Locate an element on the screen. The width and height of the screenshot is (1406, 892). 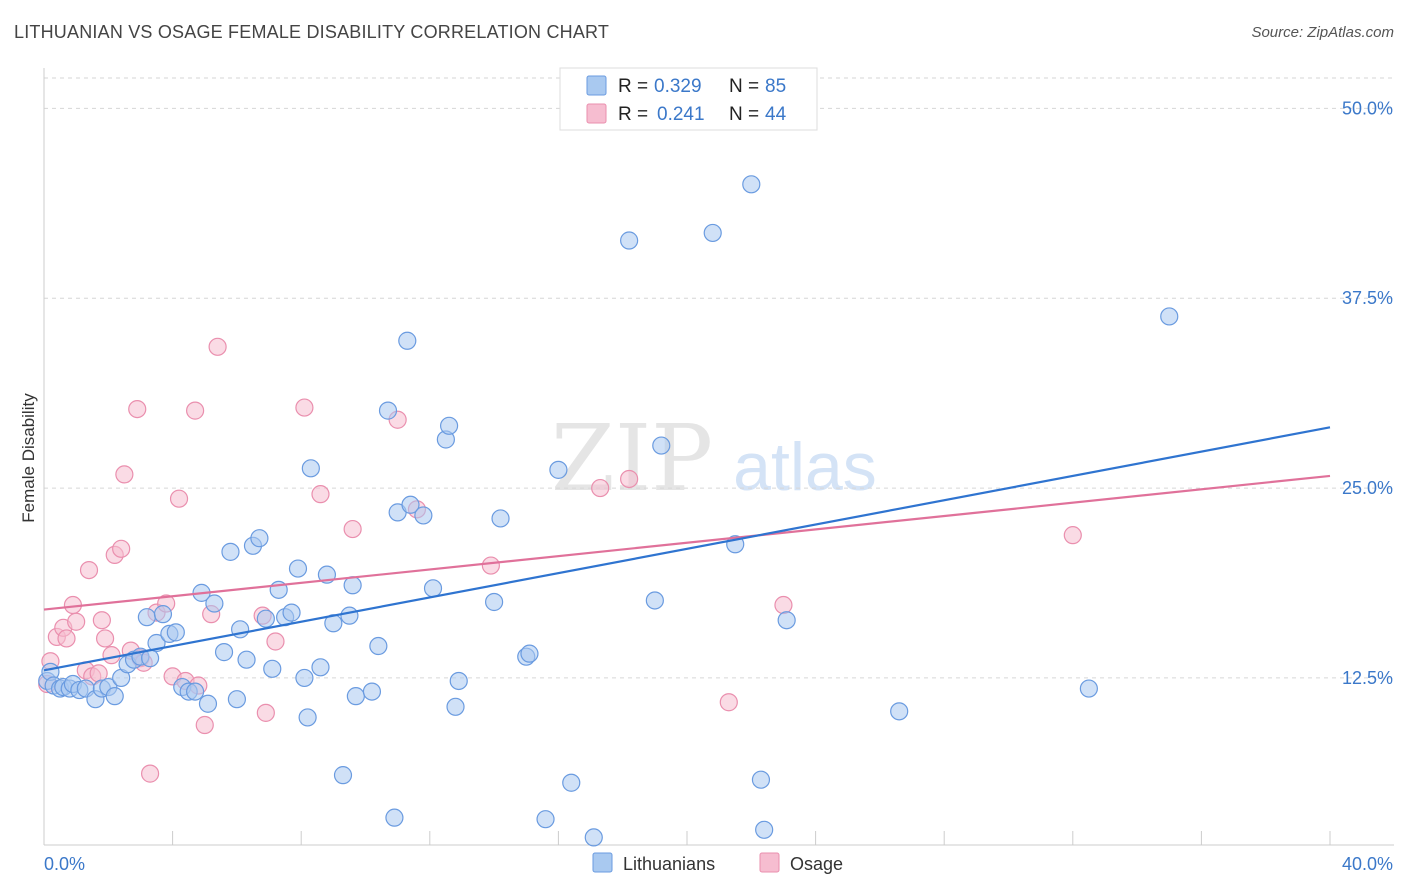
bottom-legend-swatch-osage is located at coordinates (769, 862).